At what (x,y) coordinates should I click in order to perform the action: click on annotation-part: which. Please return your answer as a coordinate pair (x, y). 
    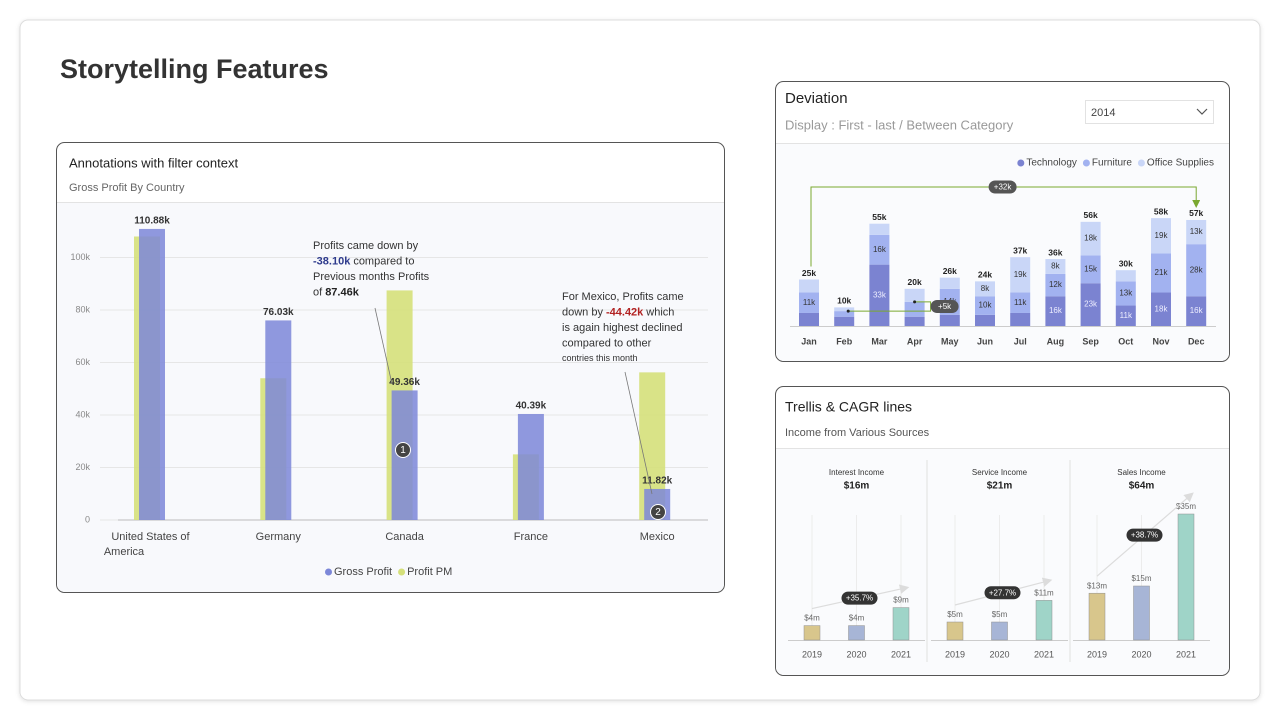
    Looking at the image, I should click on (659, 312).